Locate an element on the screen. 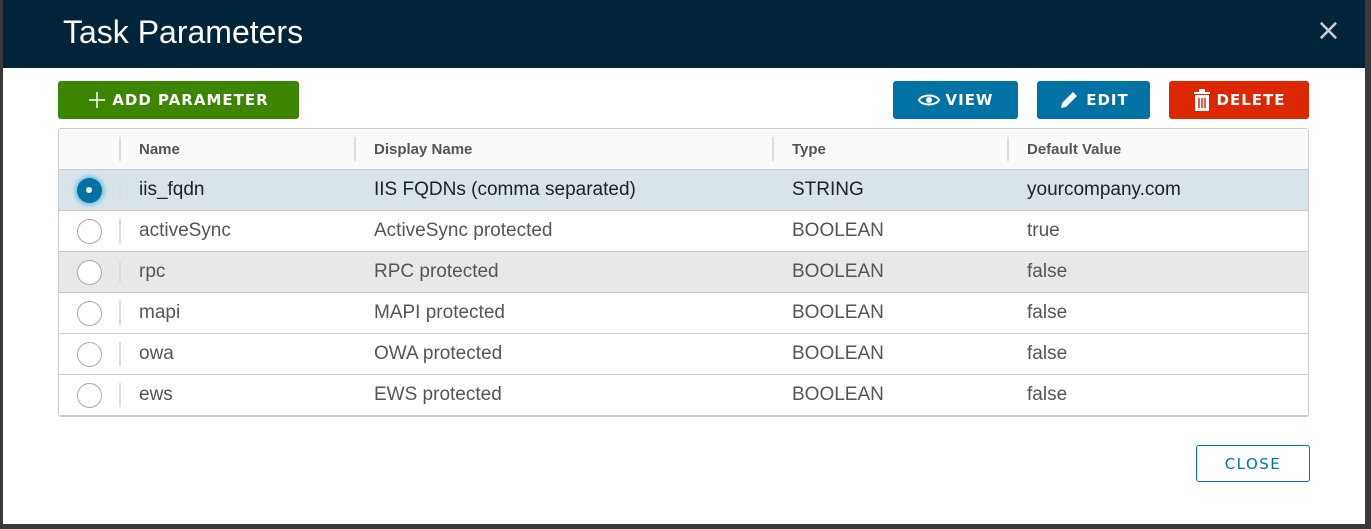 The height and width of the screenshot is (529, 1371). view-button: VIEW is located at coordinates (955, 100).